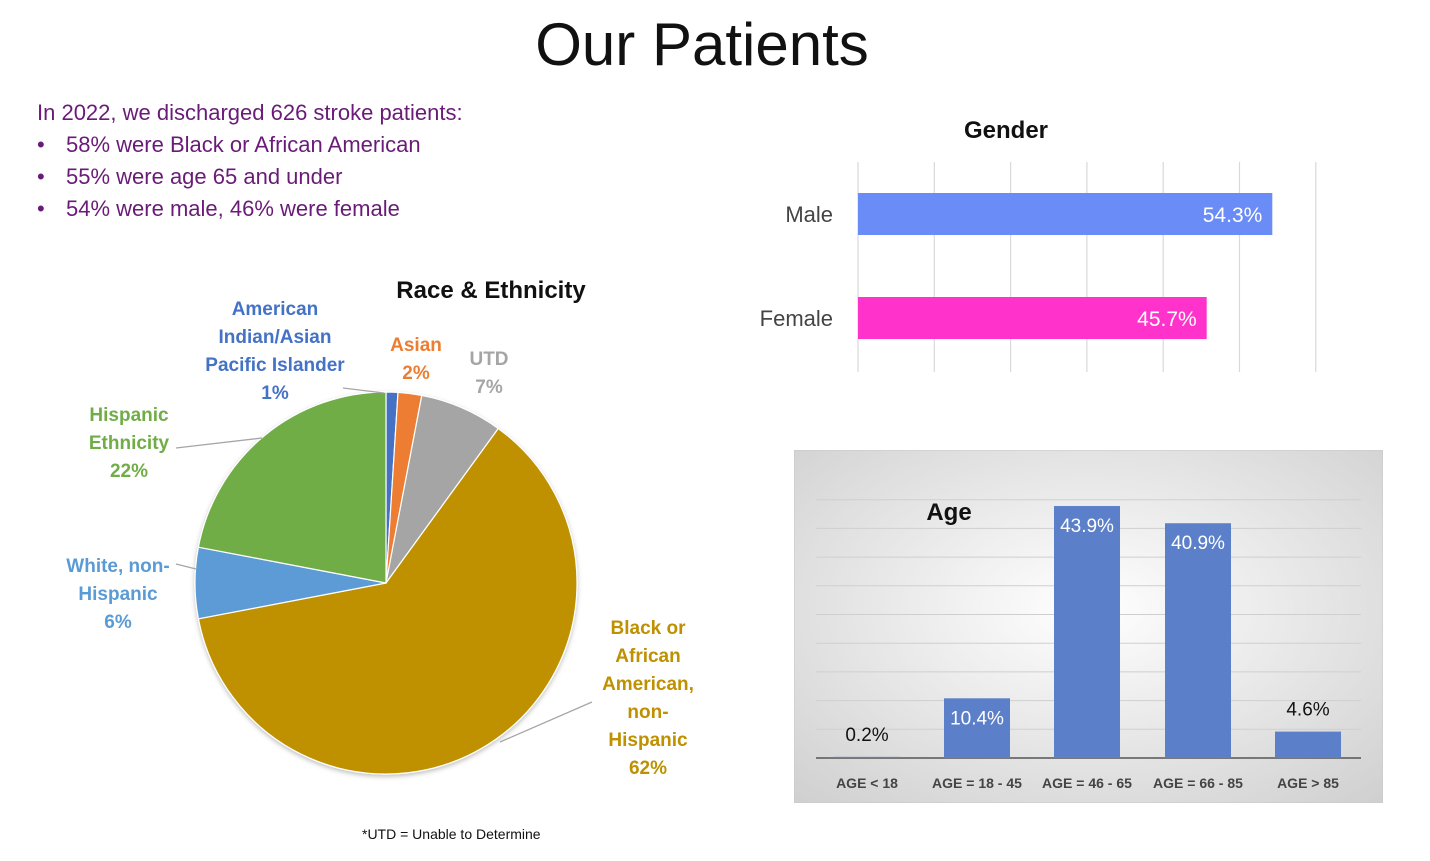 This screenshot has width=1430, height=861. I want to click on pie-value-label: 1%, so click(275, 393).